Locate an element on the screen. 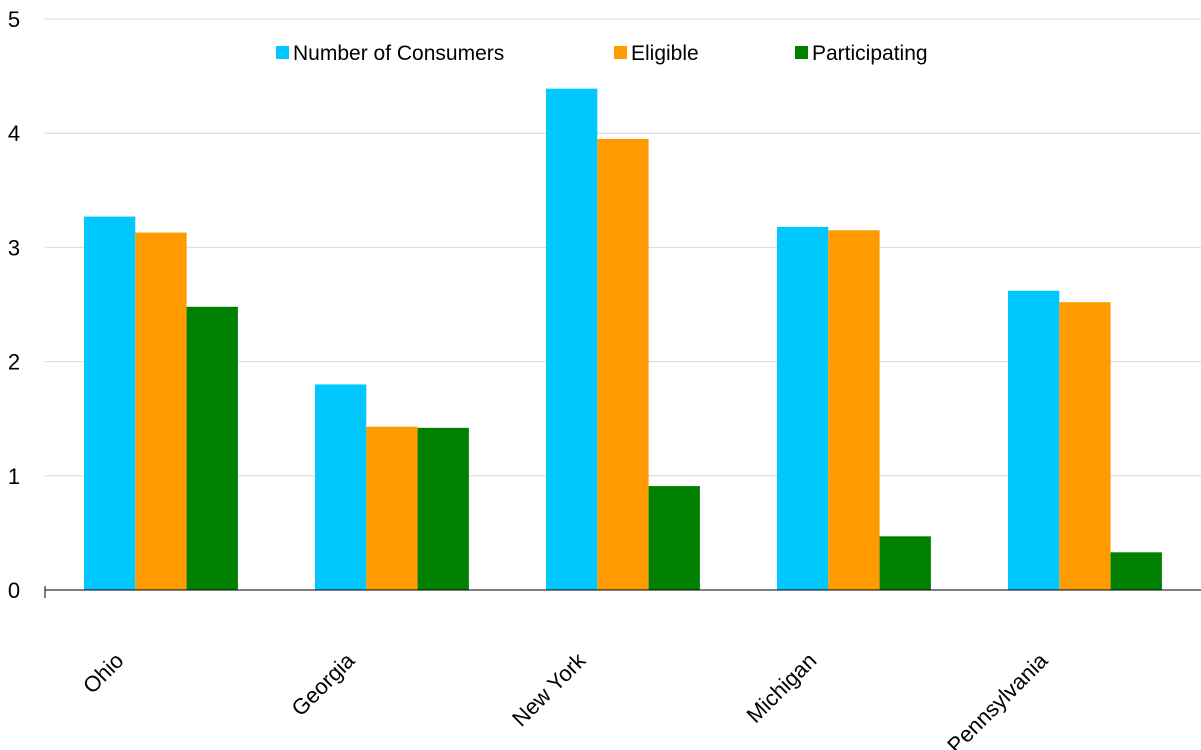 This screenshot has height=750, width=1201. bar-number-of-consumers-georgia is located at coordinates (341, 487).